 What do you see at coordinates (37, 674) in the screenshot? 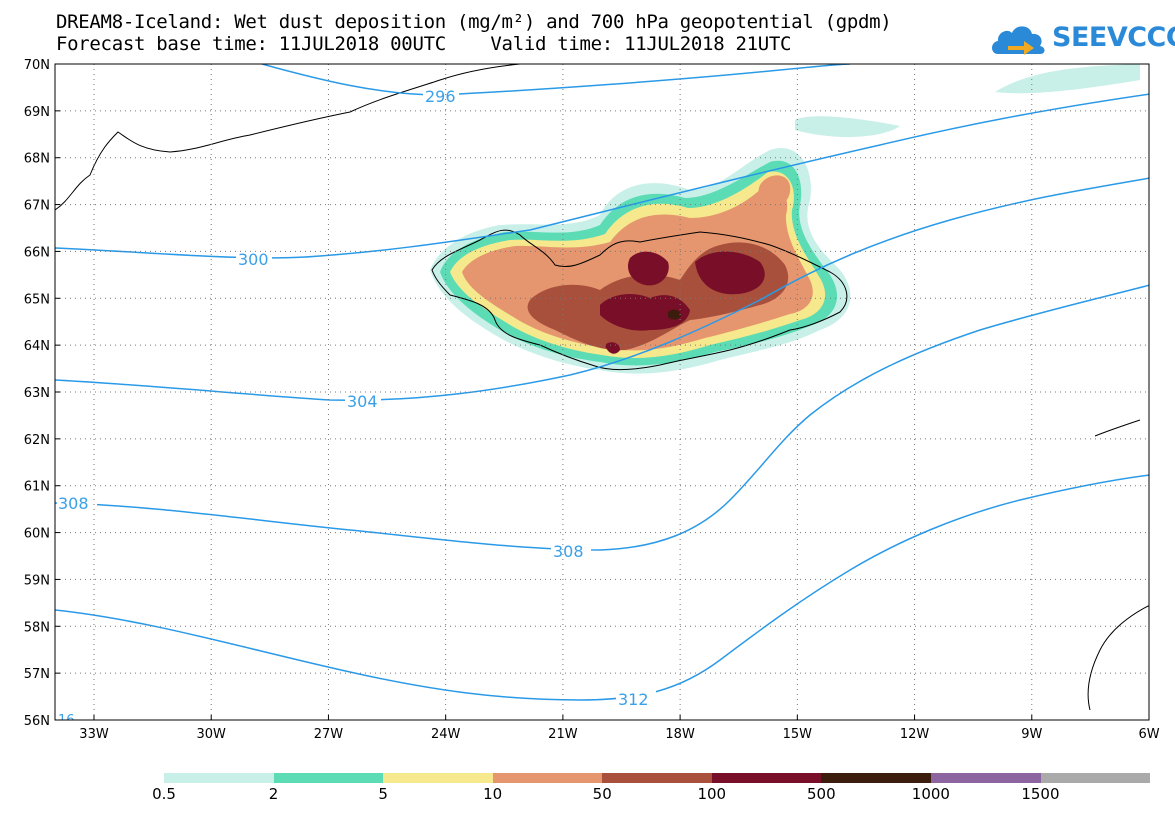
I see `lat-tick-label: 57N` at bounding box center [37, 674].